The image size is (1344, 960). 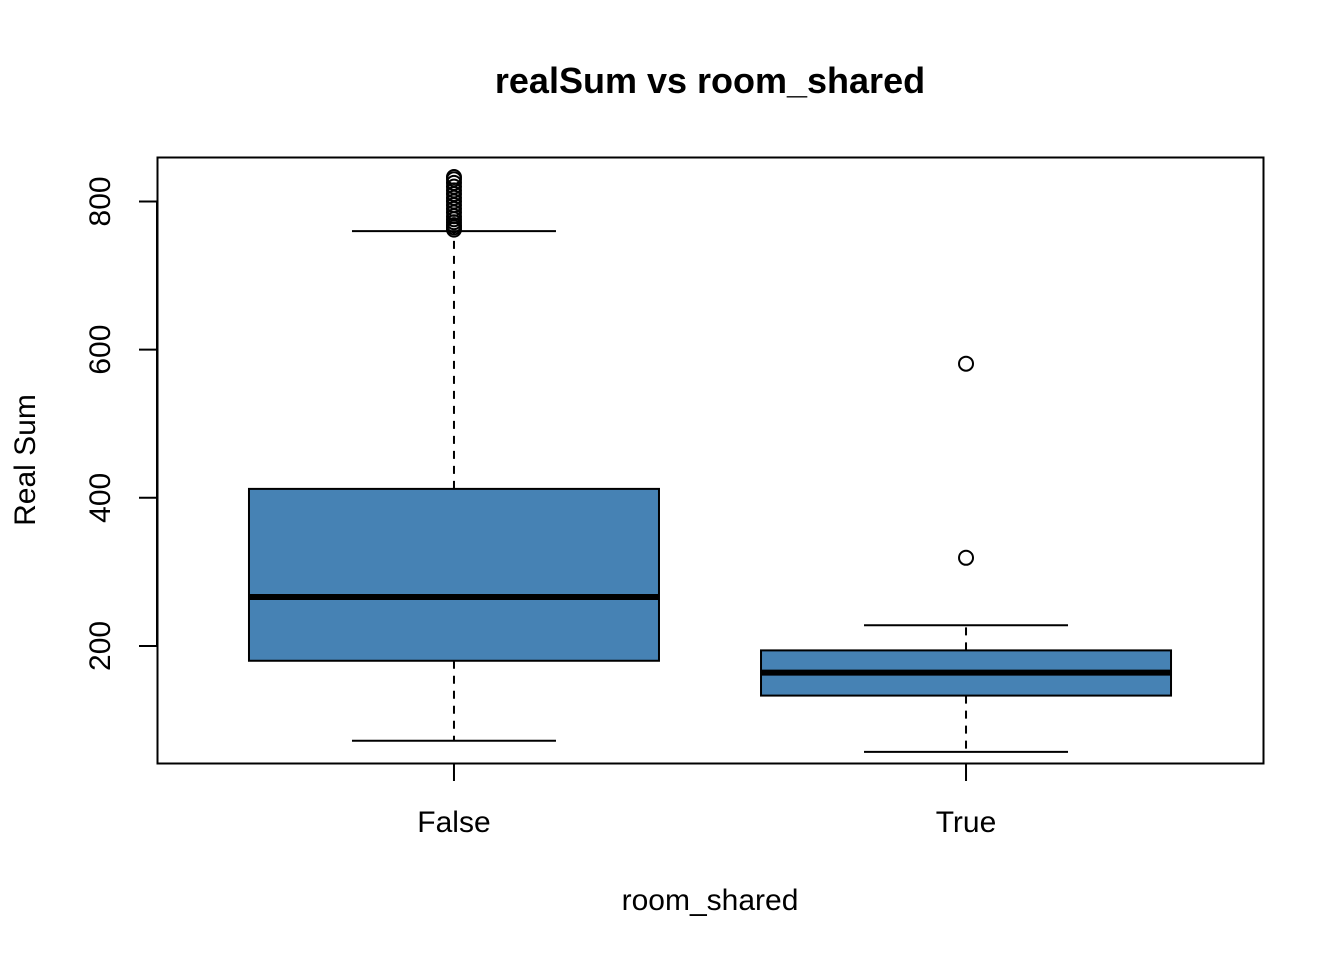 I want to click on y-tick-label: 200, so click(x=100, y=646).